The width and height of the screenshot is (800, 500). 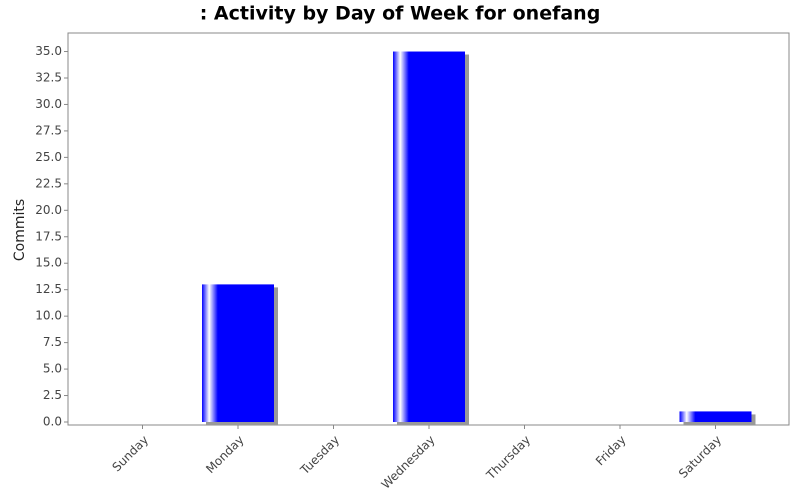 I want to click on y-tick-label: 0.0, so click(x=52, y=422).